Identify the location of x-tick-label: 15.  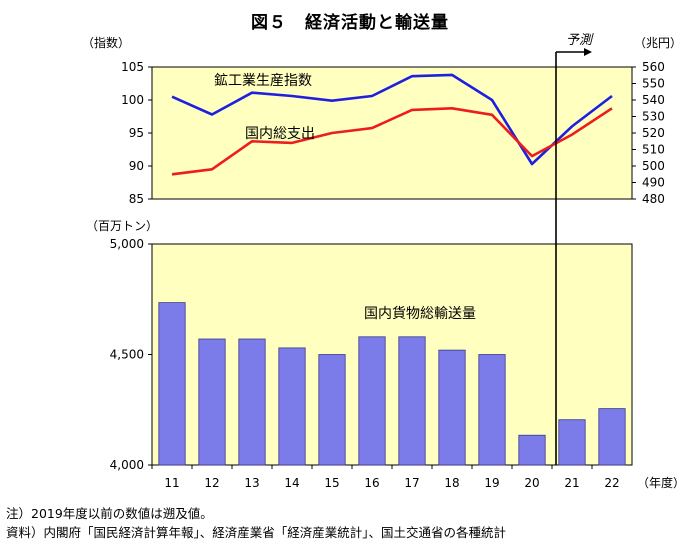
(331, 483).